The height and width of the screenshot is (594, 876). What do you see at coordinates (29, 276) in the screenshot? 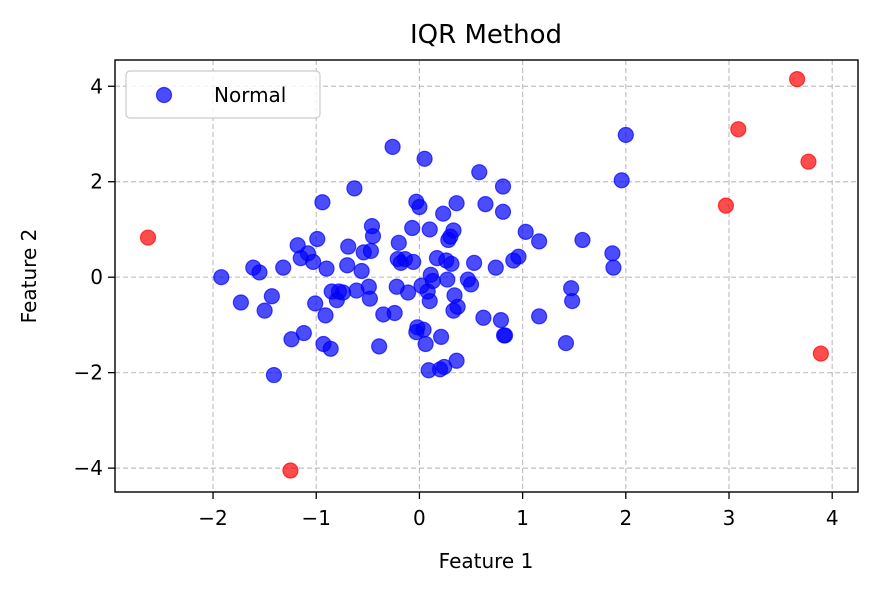
I see `y-axis-label: Feature 2` at bounding box center [29, 276].